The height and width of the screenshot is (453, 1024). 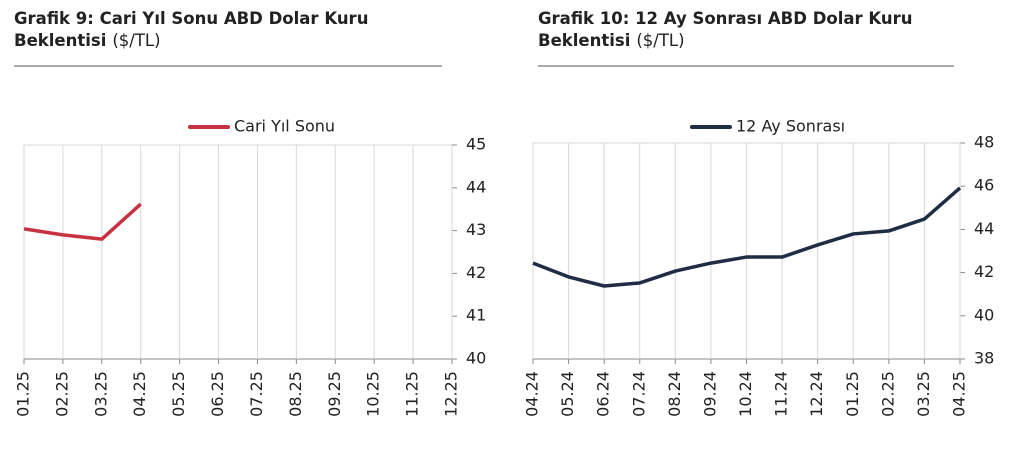 I want to click on y-tick-label: 38, so click(x=984, y=358).